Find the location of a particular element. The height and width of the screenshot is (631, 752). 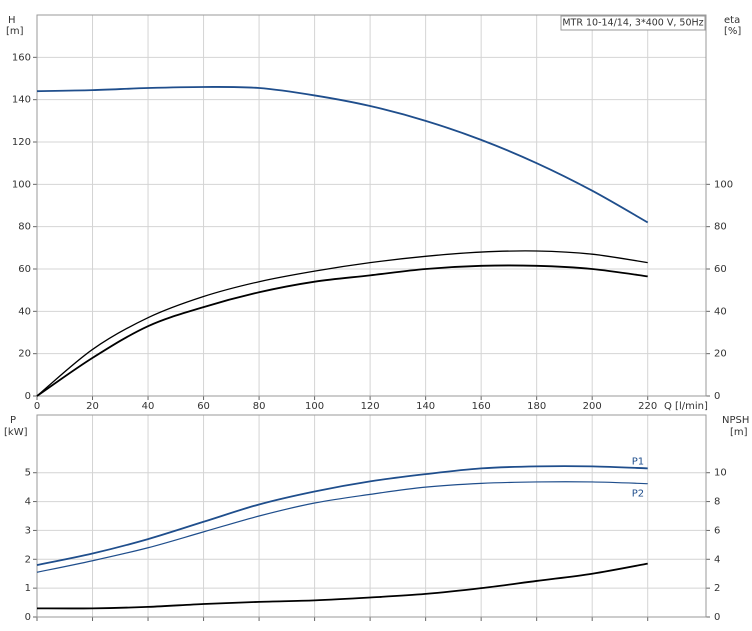

chart-title: MTR 10-14/14, 3*400 V, 50Hz is located at coordinates (632, 23).